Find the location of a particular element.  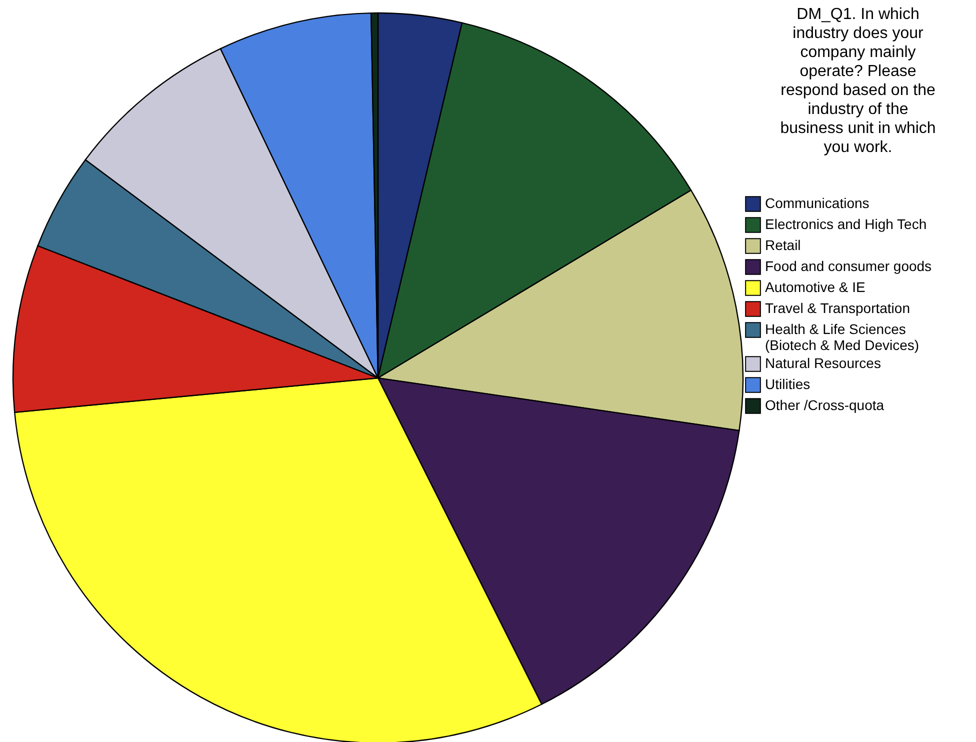

legend-label: Communications is located at coordinates (817, 203).